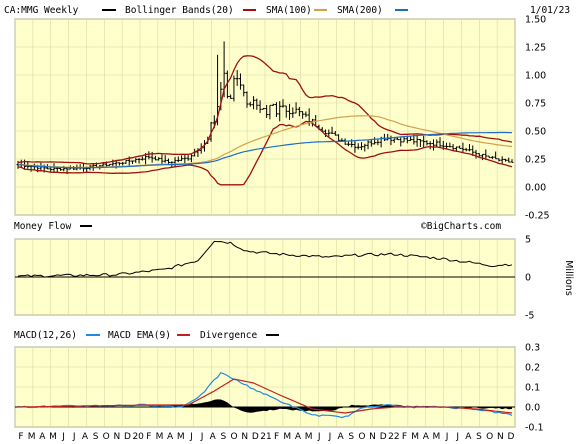  What do you see at coordinates (85, 437) in the screenshot?
I see `x-tick-label: A` at bounding box center [85, 437].